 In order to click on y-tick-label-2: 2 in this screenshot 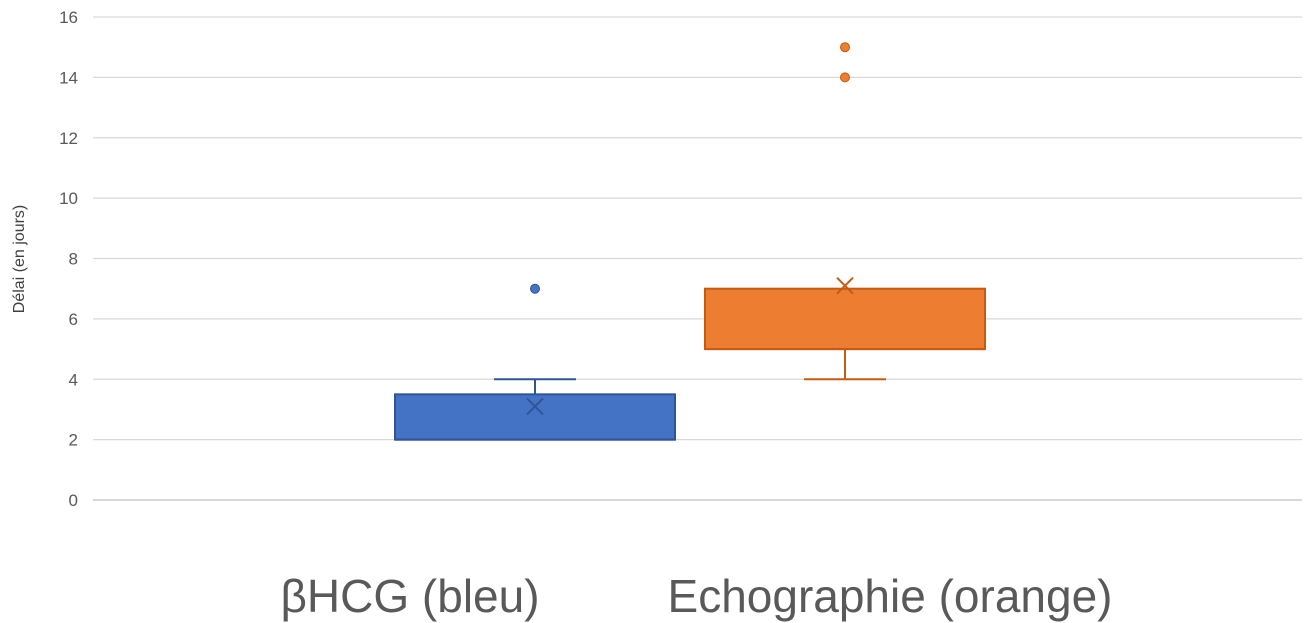, I will do `click(73, 440)`.